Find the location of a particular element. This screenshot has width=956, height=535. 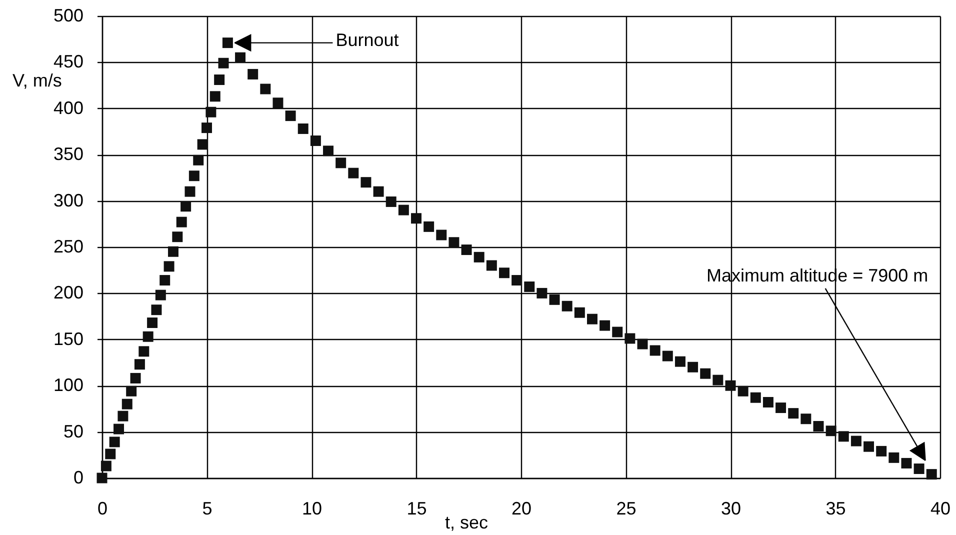

y-axis-title: V, m/s is located at coordinates (37, 80).